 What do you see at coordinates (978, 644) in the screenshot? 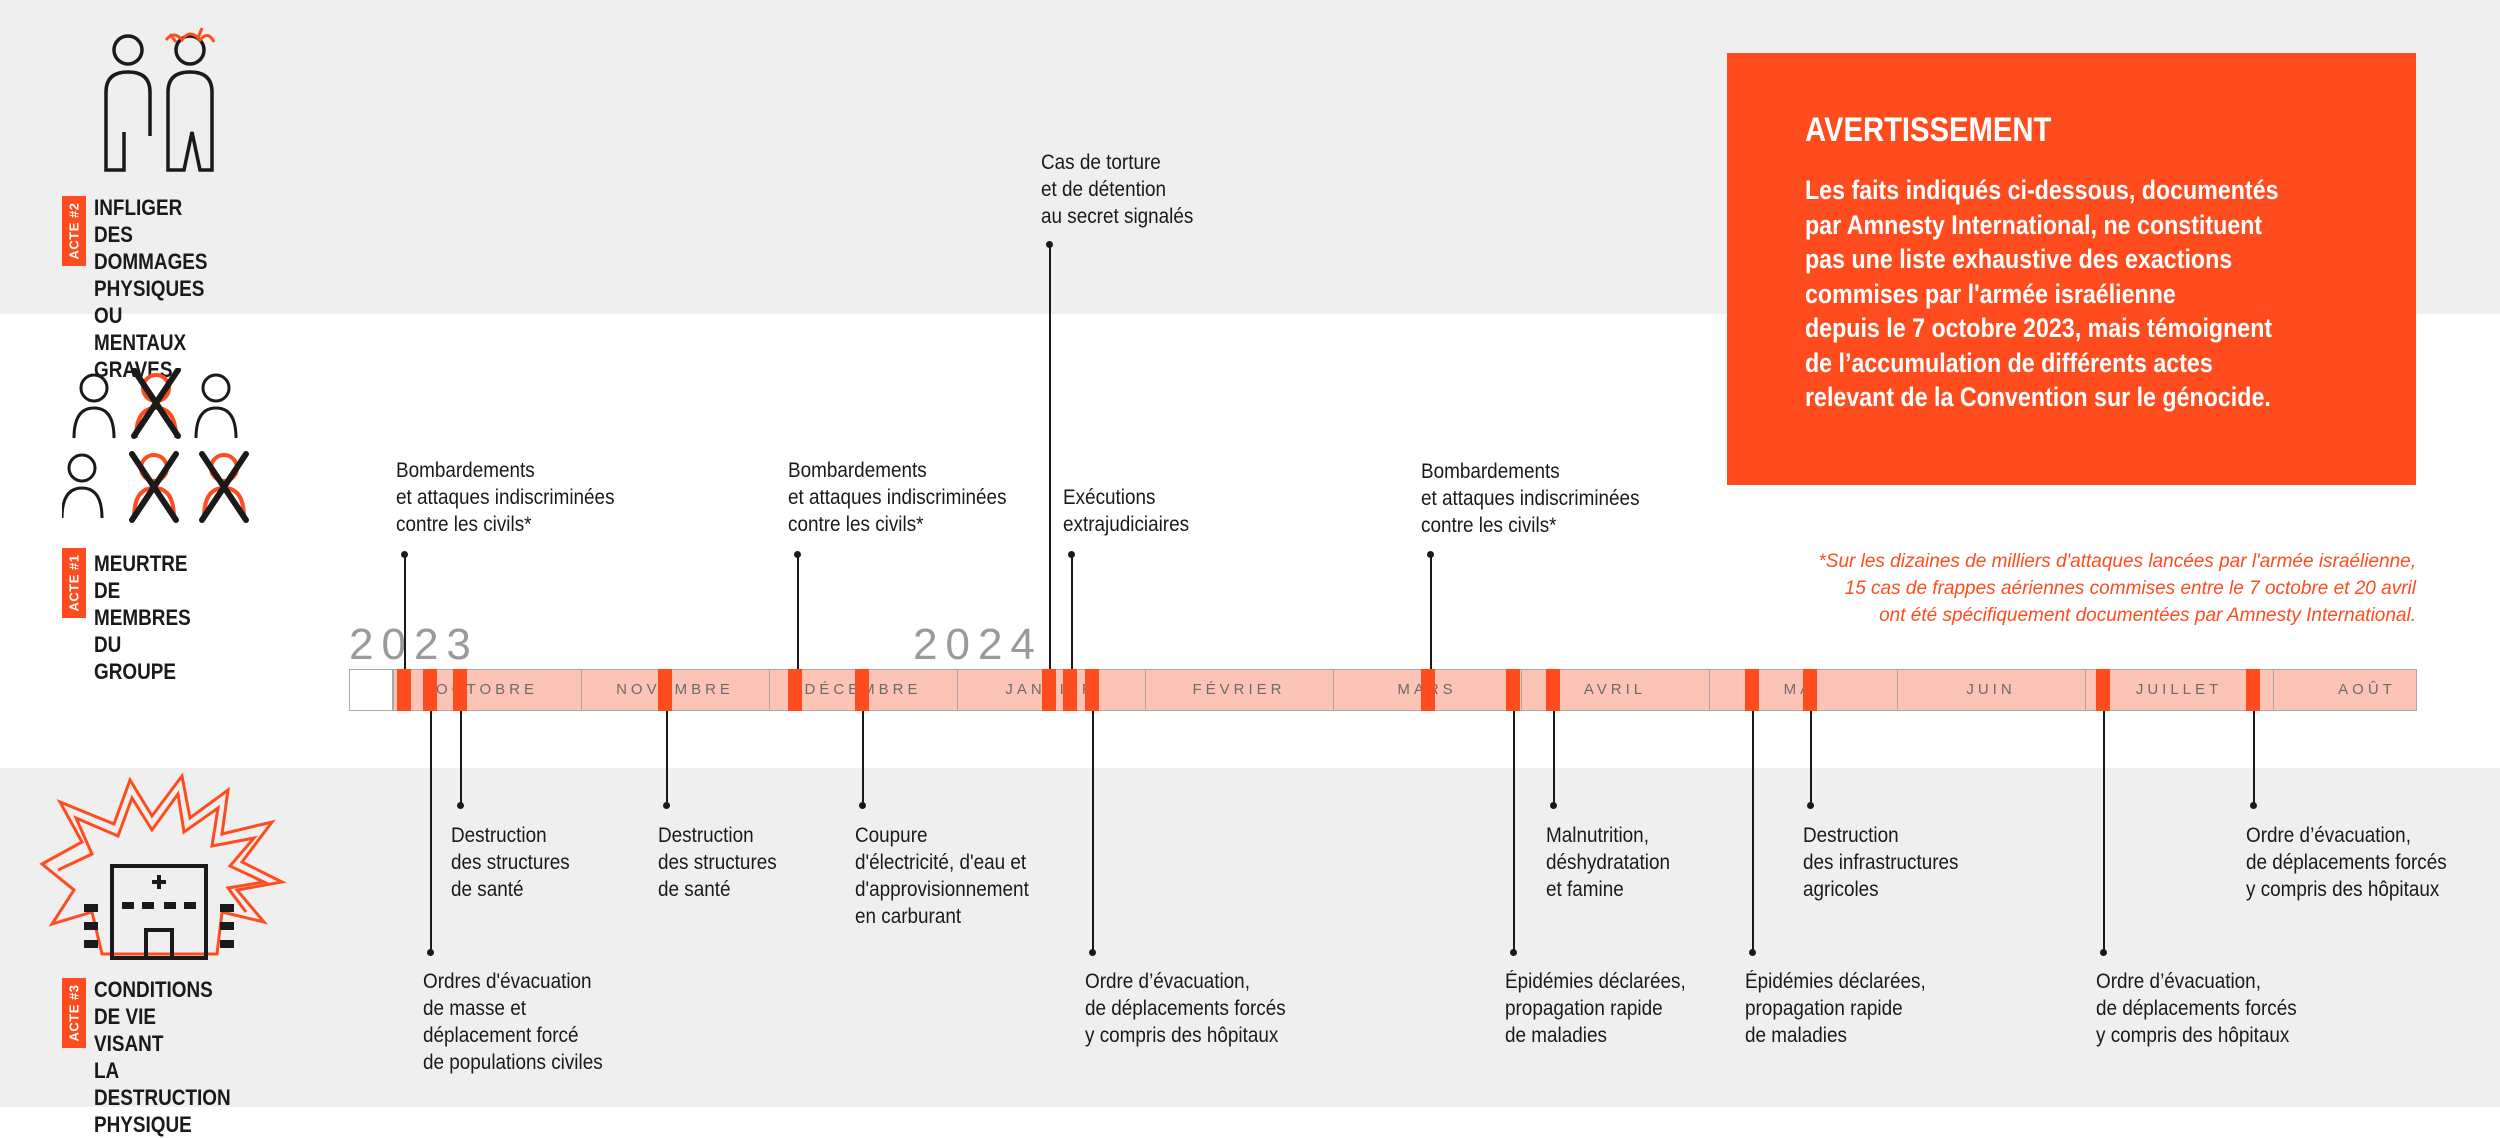
I see `year-label: 2024` at bounding box center [978, 644].